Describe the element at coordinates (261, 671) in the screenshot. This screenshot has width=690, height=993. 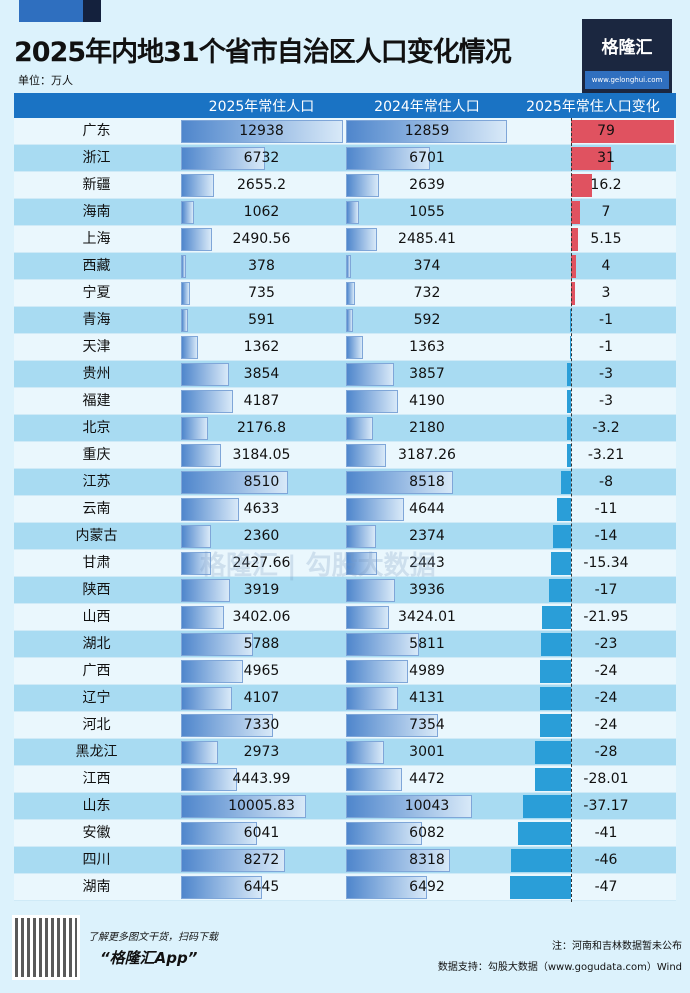
I see `value-2025: 4965` at that location.